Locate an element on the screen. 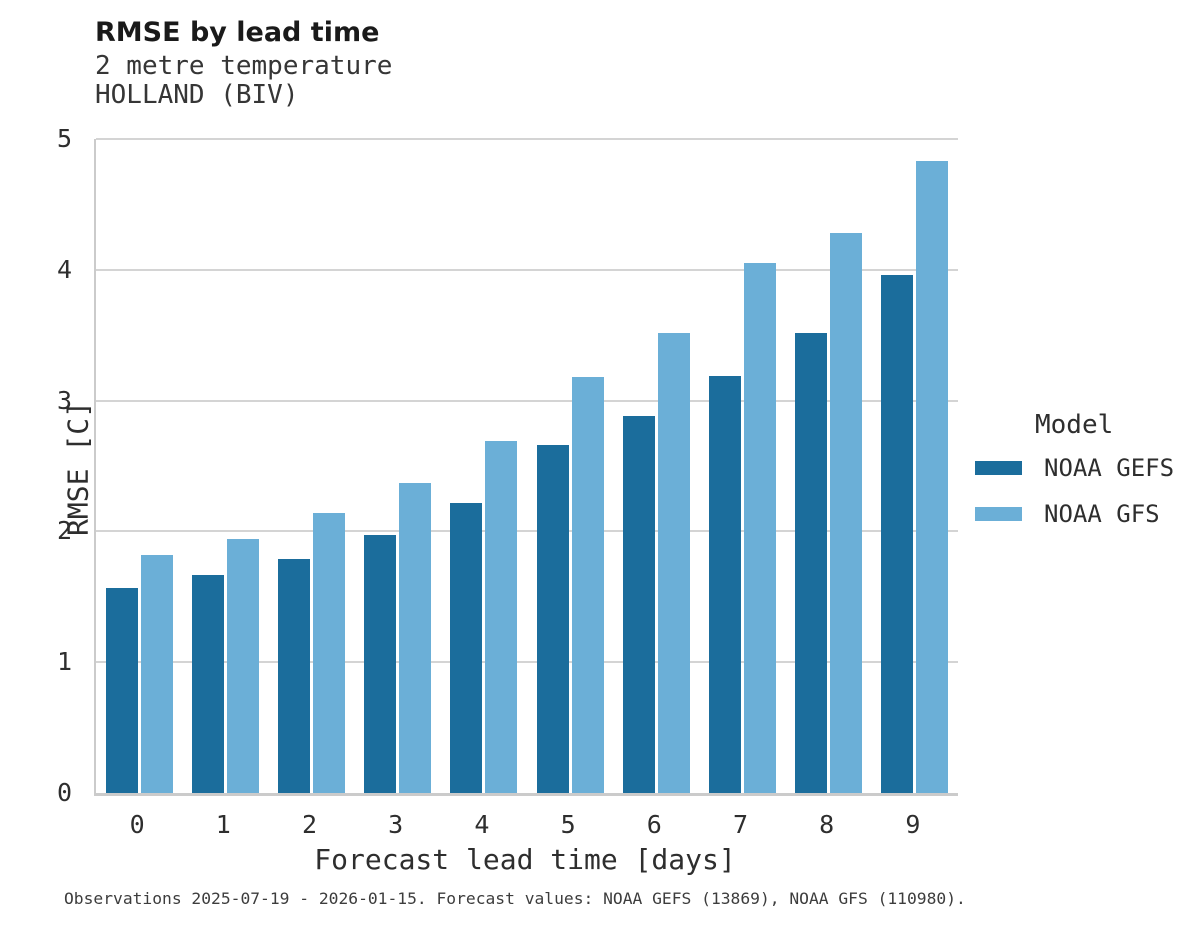 Image resolution: width=1195 pixels, height=928 pixels. legend-label: NOAA GEFS is located at coordinates (1109, 468).